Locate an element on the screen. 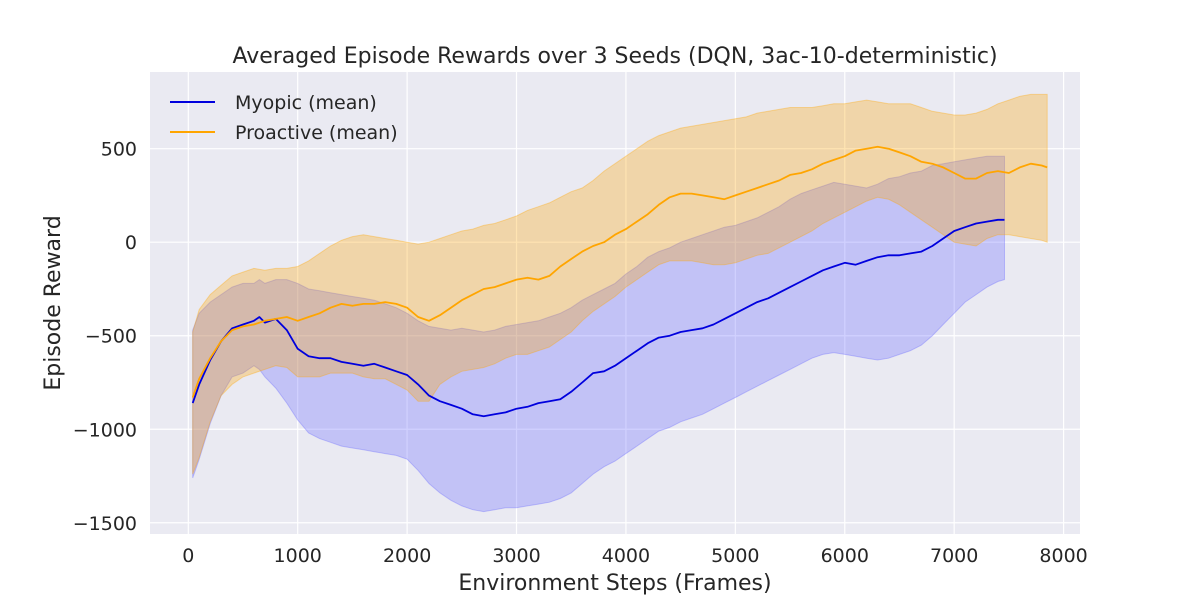 This screenshot has width=1200, height=605. y-tick-labels: −1500 −1000 −500 0 500 is located at coordinates (105, 337).